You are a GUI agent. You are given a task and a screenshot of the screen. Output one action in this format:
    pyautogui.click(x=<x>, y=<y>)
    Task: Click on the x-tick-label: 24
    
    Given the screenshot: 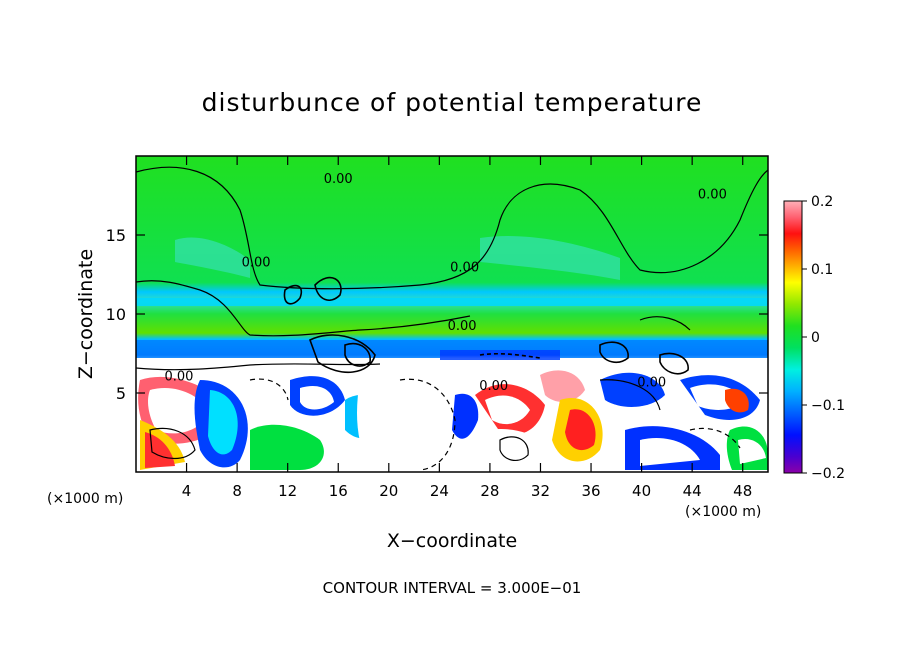 What is the action you would take?
    pyautogui.click(x=439, y=491)
    